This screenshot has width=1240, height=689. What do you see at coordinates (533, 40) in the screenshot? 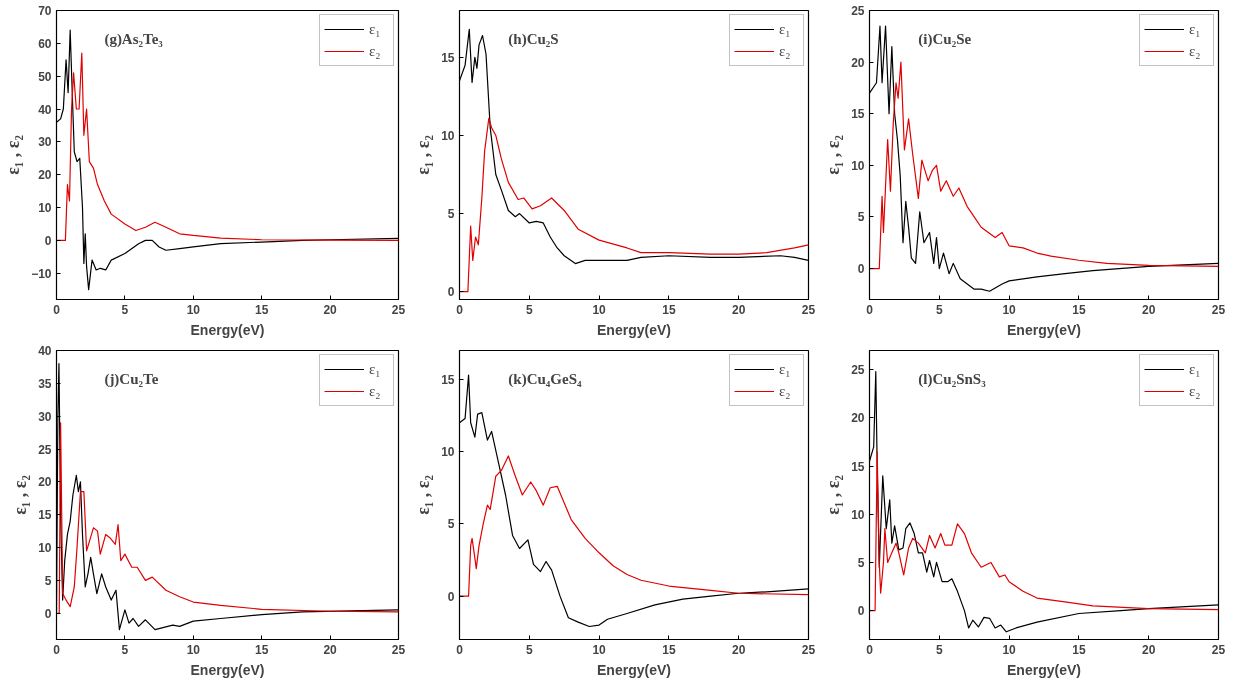
I see `annotation: (h)Cu₂S` at bounding box center [533, 40].